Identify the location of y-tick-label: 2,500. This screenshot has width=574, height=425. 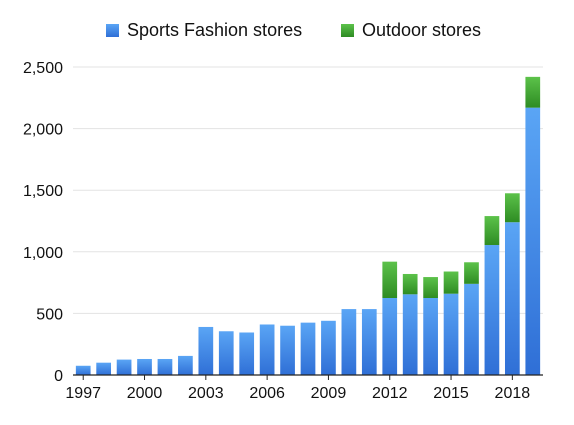
(43, 68).